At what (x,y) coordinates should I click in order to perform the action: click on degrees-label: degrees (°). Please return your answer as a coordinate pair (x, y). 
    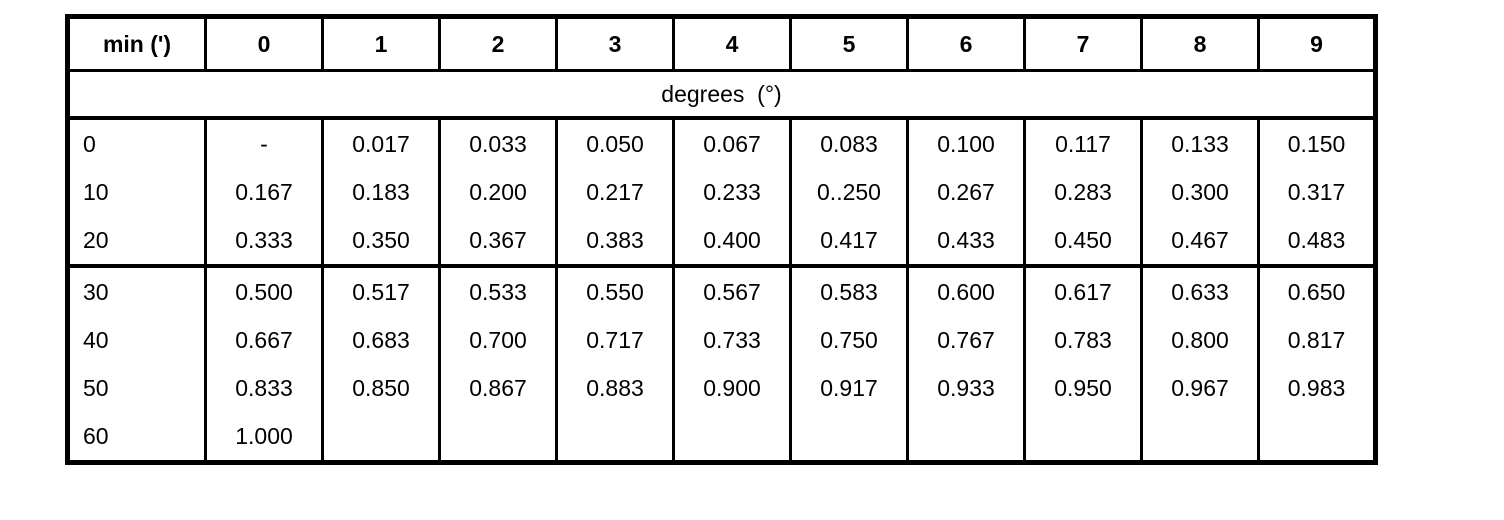
    Looking at the image, I should click on (721, 94).